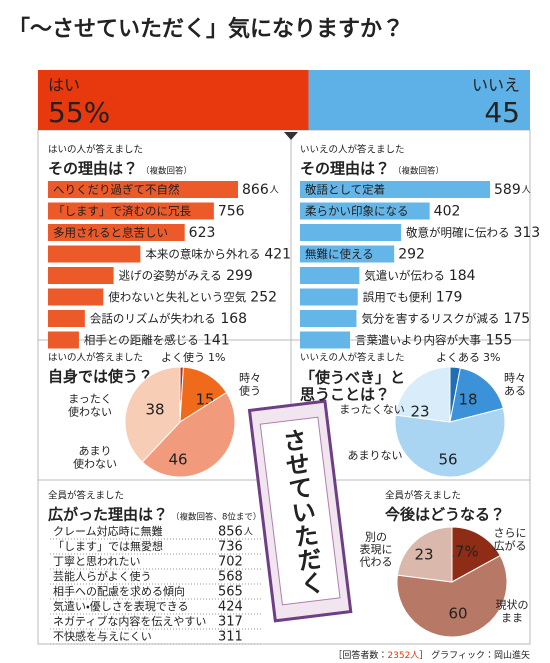  Describe the element at coordinates (277, 255) in the screenshot. I see `value-label: 421` at that location.